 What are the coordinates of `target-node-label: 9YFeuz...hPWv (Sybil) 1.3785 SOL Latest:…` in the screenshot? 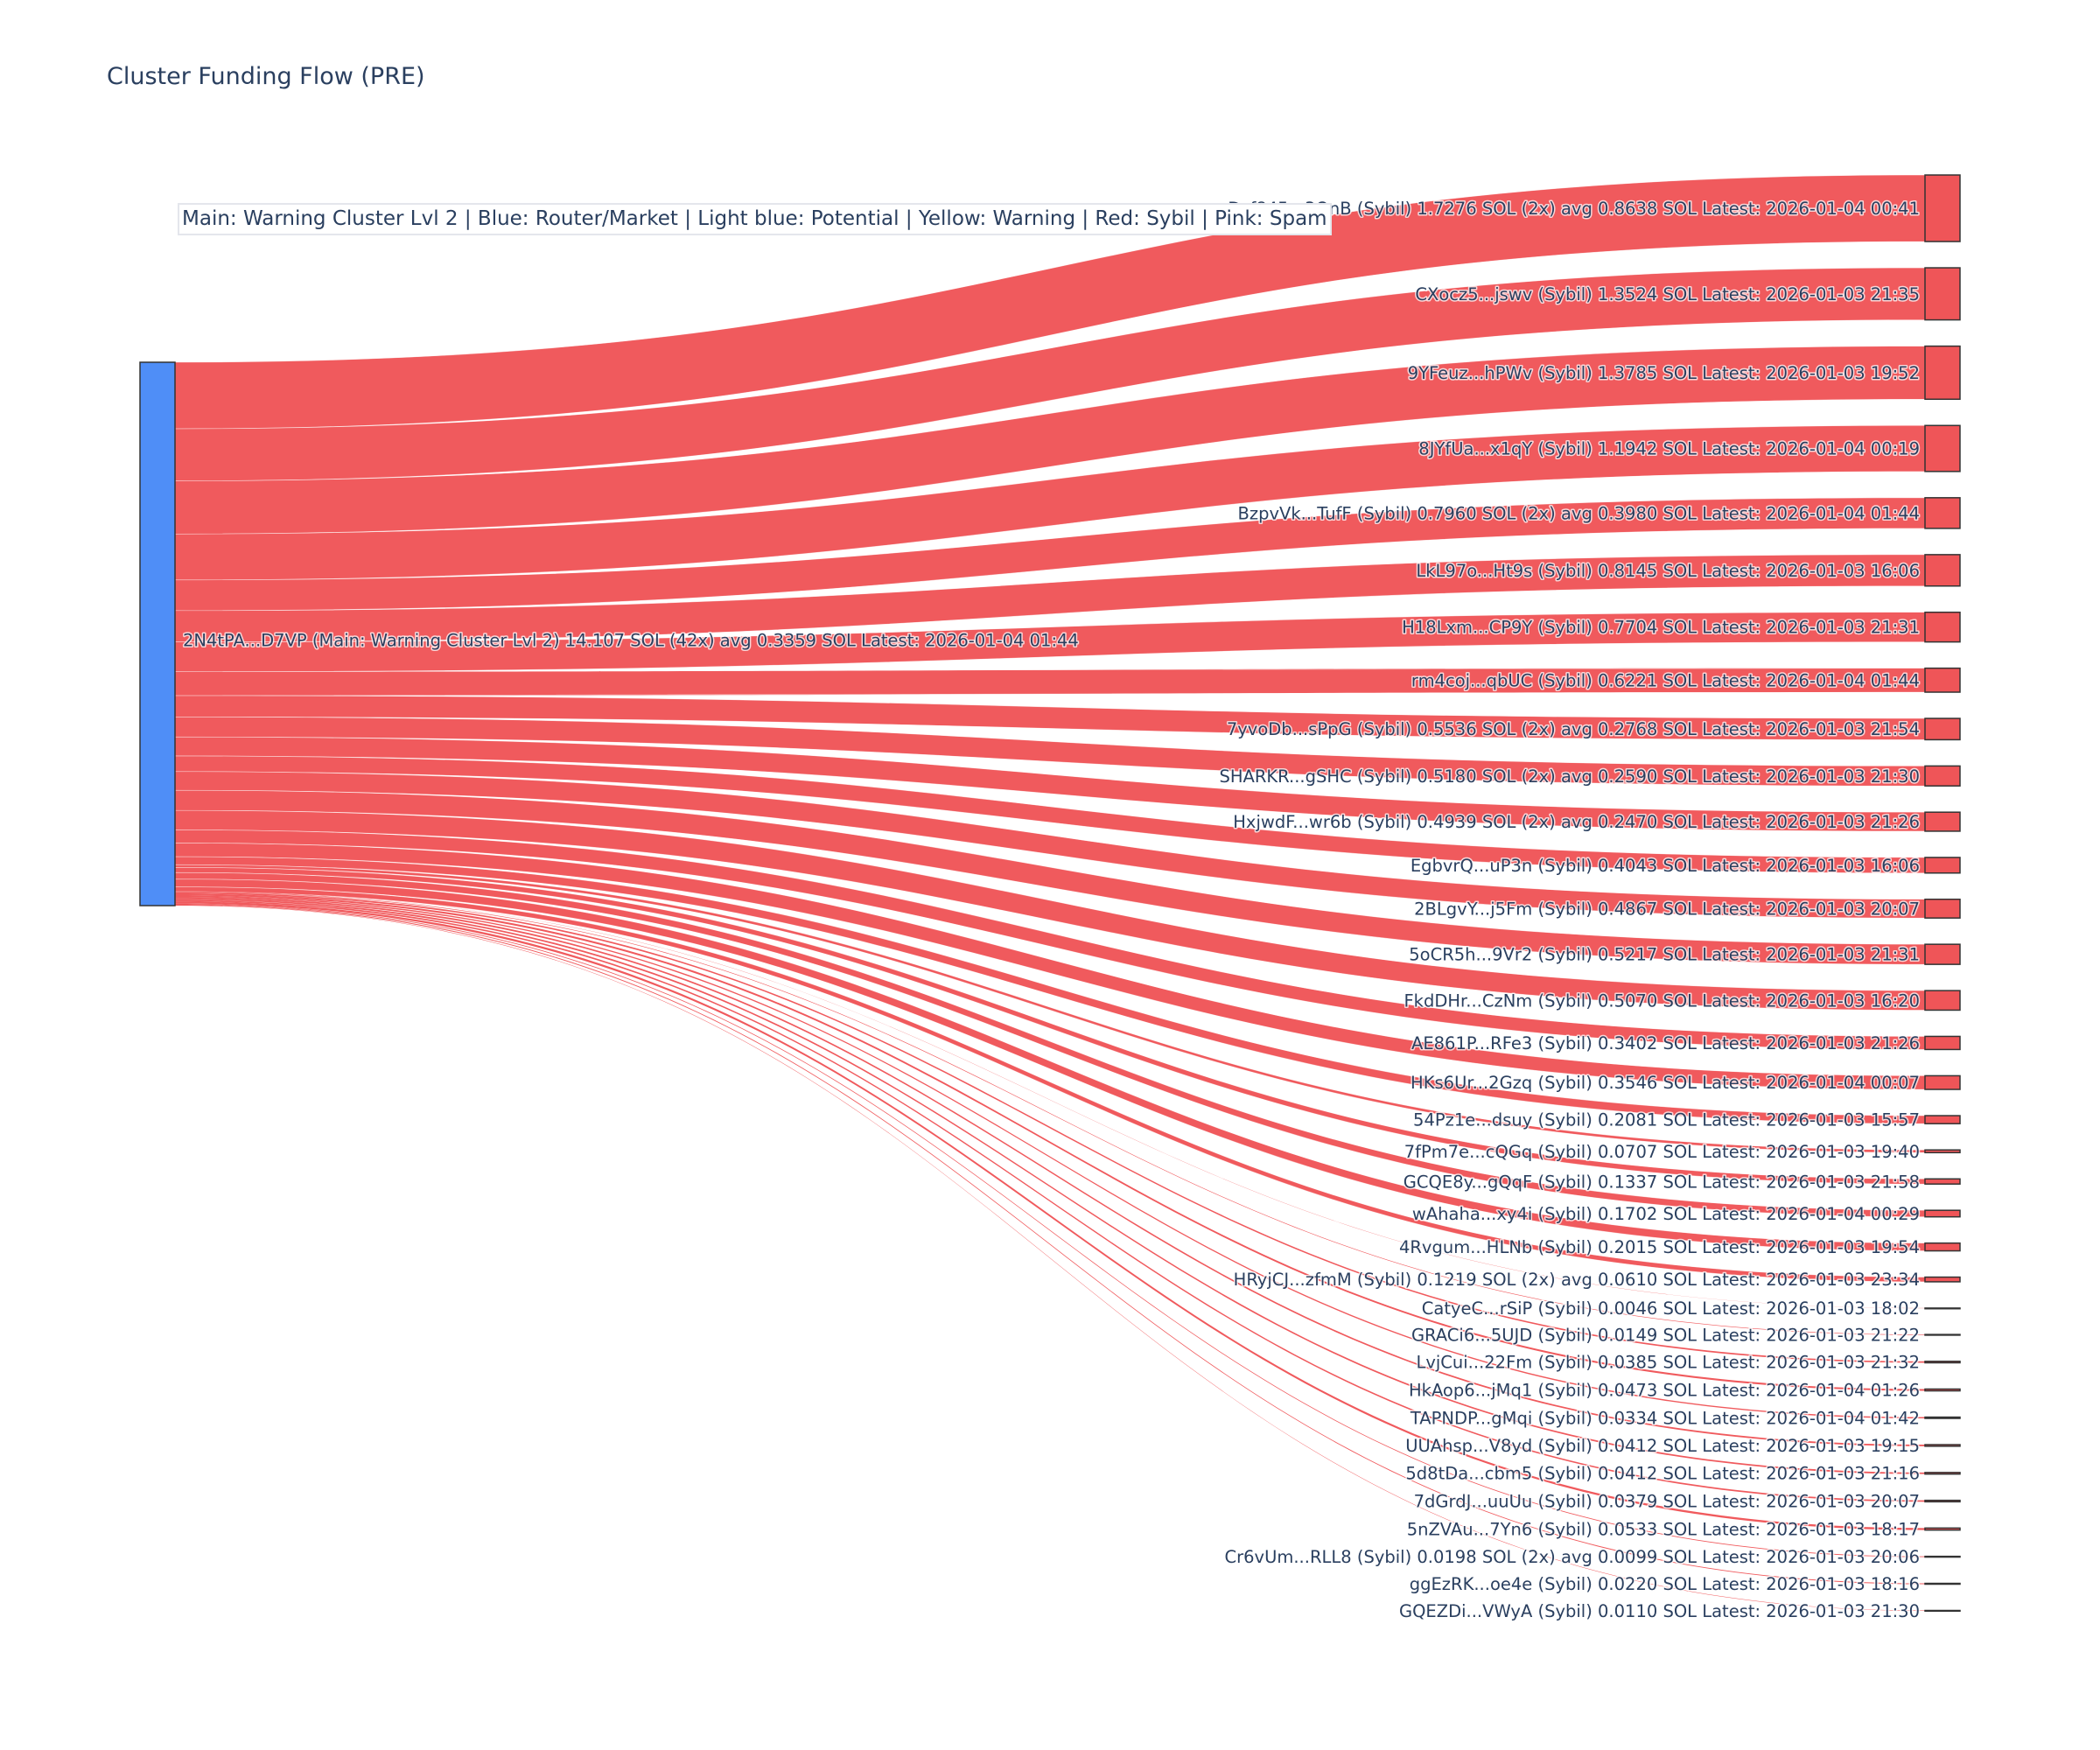 It's located at (1664, 373).